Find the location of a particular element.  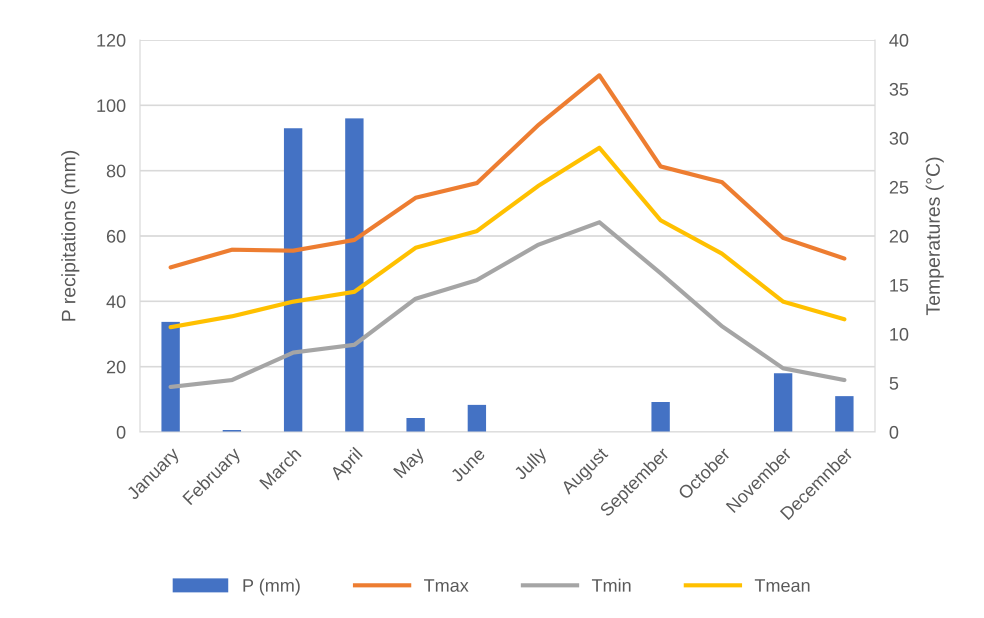

y-tick-label: 80 is located at coordinates (116, 171).